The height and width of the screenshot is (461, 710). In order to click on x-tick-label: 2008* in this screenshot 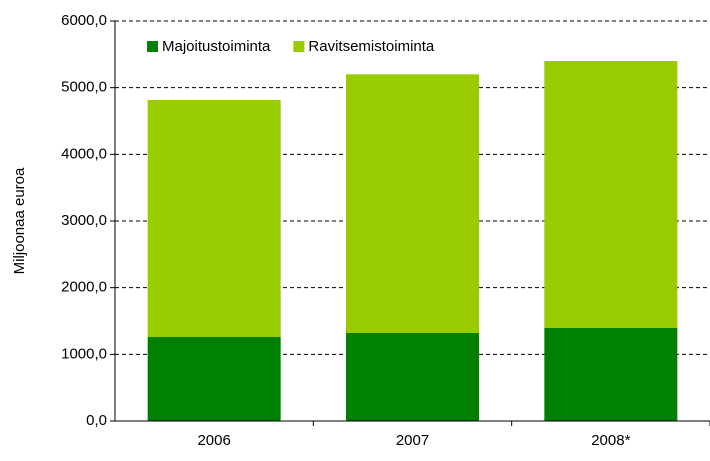, I will do `click(610, 440)`.